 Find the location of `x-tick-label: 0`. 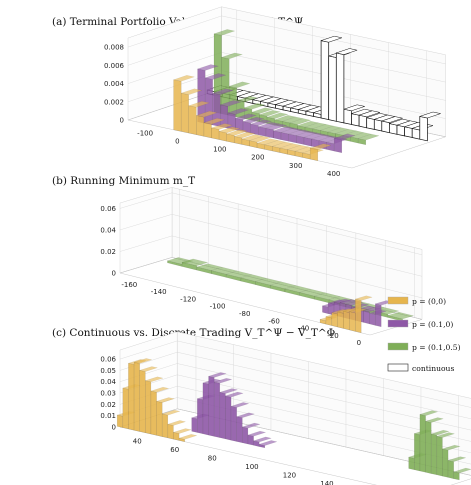

x-tick-label: 0 is located at coordinates (177, 141).